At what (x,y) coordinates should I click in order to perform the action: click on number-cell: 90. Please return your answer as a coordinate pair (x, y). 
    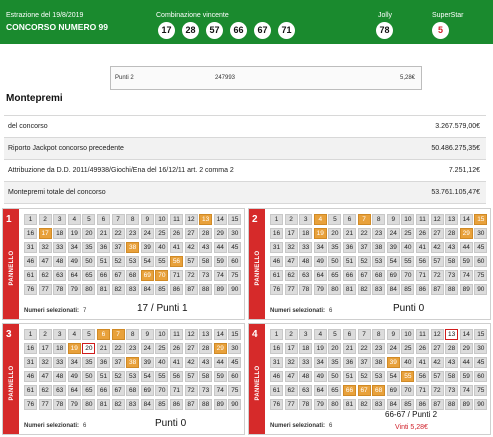
    Looking at the image, I should click on (235, 289).